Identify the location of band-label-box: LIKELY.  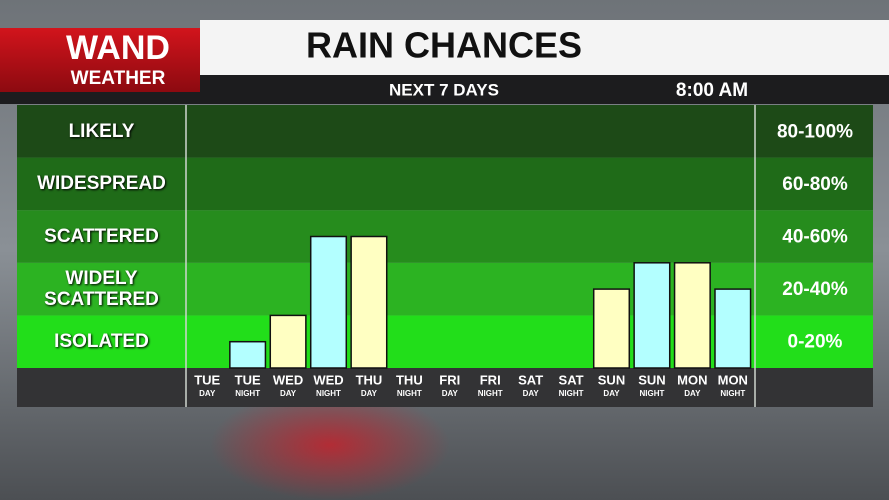
(101, 131).